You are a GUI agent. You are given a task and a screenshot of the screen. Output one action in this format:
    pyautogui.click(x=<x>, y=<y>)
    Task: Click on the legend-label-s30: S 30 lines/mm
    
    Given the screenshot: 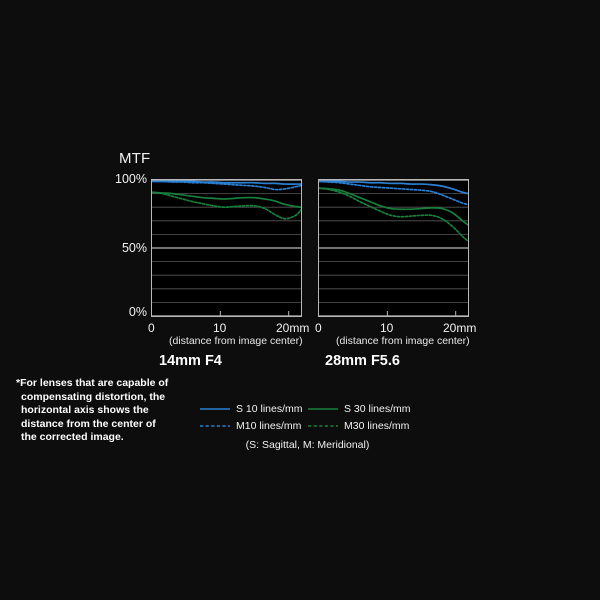 What is the action you would take?
    pyautogui.click(x=377, y=409)
    